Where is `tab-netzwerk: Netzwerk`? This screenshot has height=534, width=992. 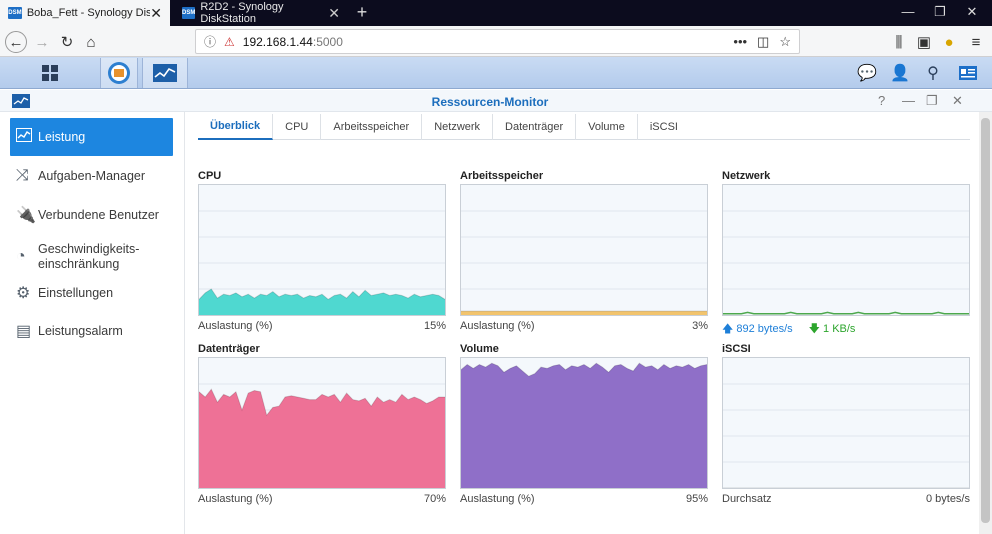 tab-netzwerk: Netzwerk is located at coordinates (458, 127).